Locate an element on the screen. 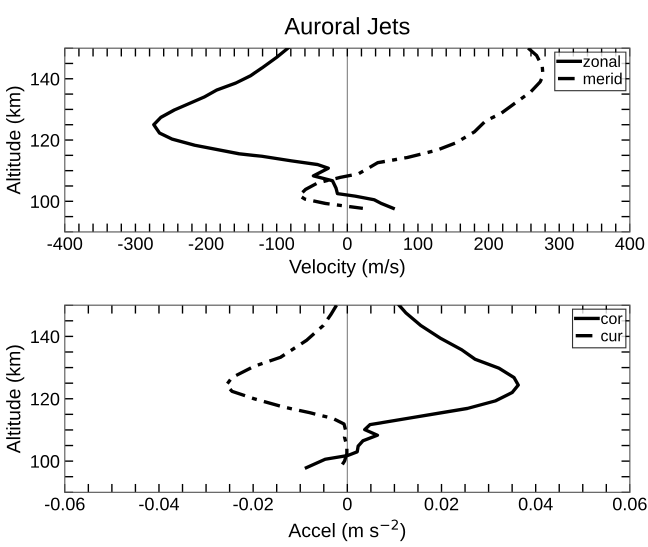  x-tick-label: -300 is located at coordinates (135, 243).